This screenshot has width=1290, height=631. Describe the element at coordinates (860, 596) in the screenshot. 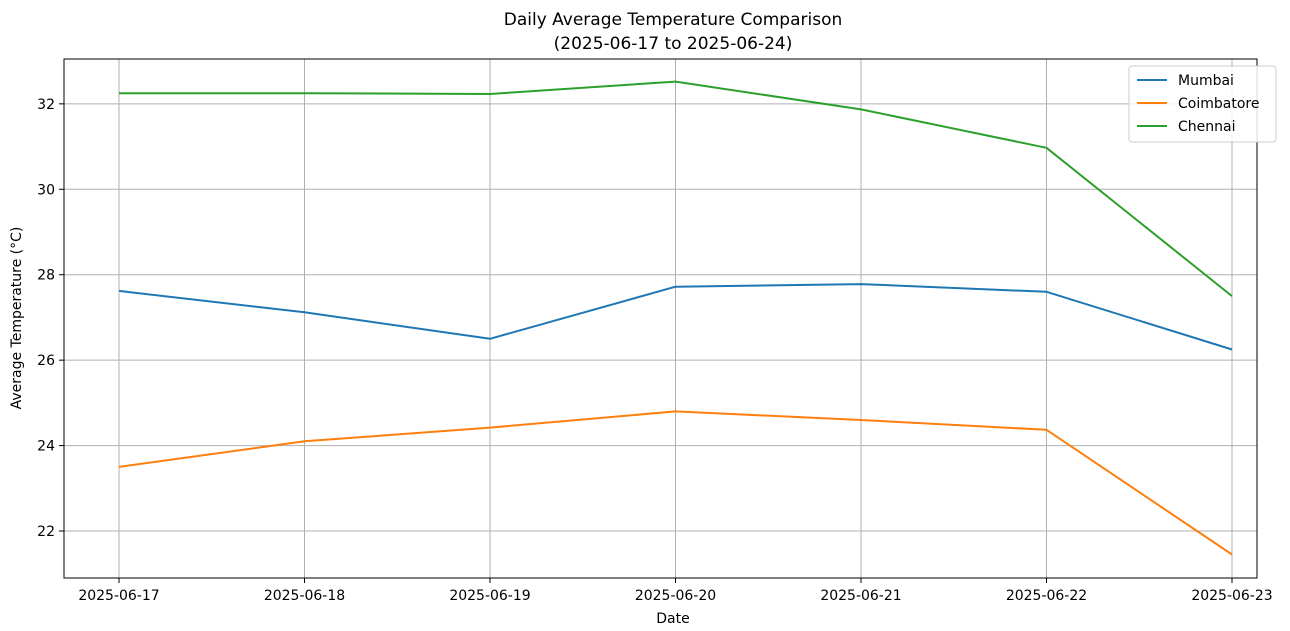

I see `x-tick-label: 2025-06-21` at that location.